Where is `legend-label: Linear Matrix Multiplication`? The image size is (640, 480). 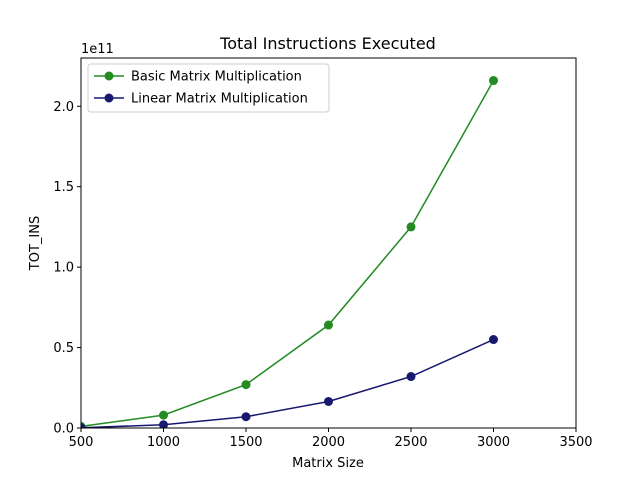 legend-label: Linear Matrix Multiplication is located at coordinates (219, 99).